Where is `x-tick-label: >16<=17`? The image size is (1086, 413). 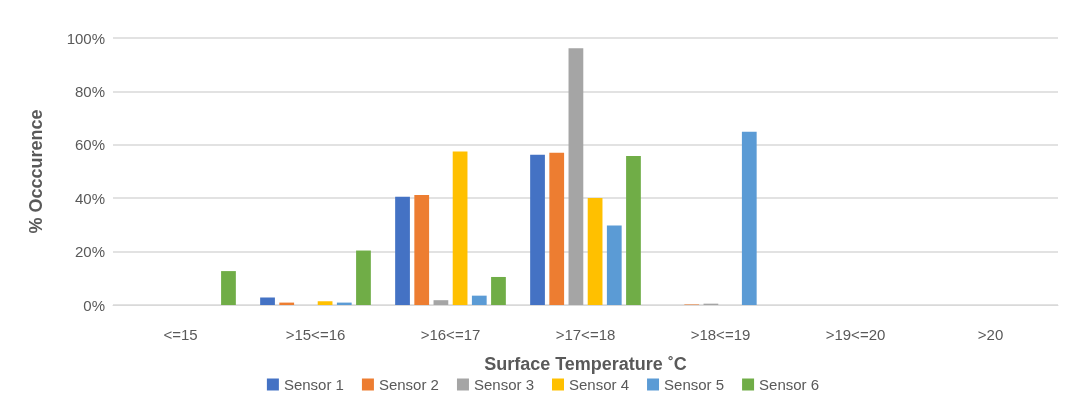
x-tick-label: >16<=17 is located at coordinates (450, 334).